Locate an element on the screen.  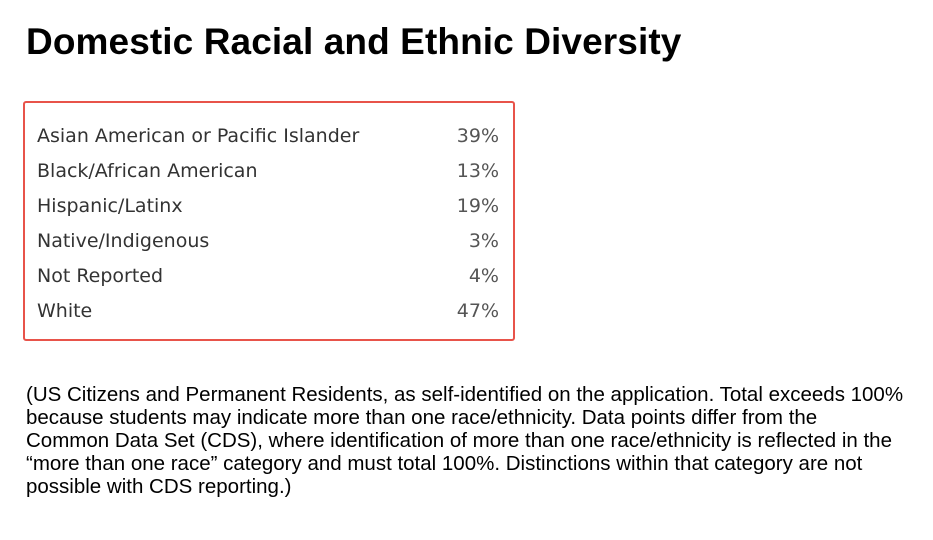
row-value: 4% is located at coordinates (483, 276).